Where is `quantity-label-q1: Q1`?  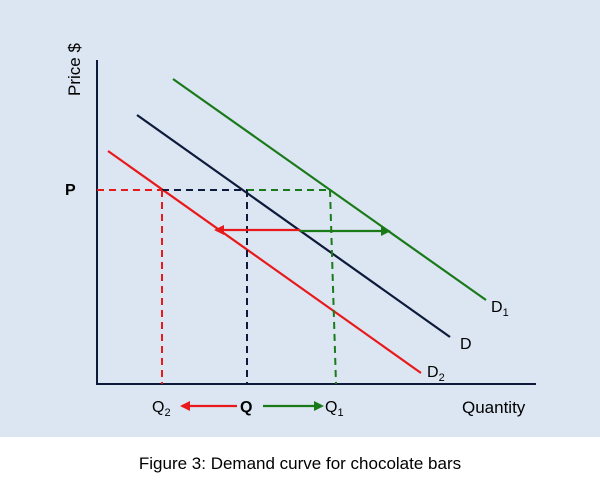
quantity-label-q1: Q1 is located at coordinates (334, 409).